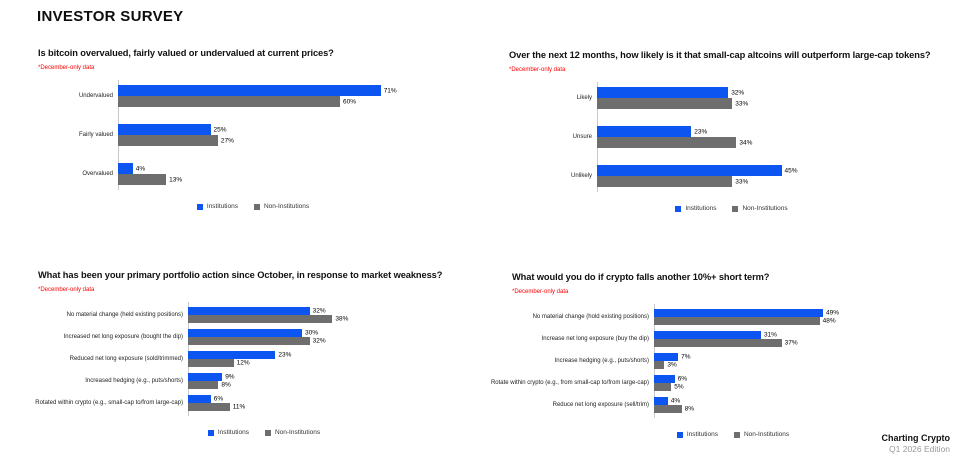  I want to click on category-label-cell: Likely, so click(553, 98).